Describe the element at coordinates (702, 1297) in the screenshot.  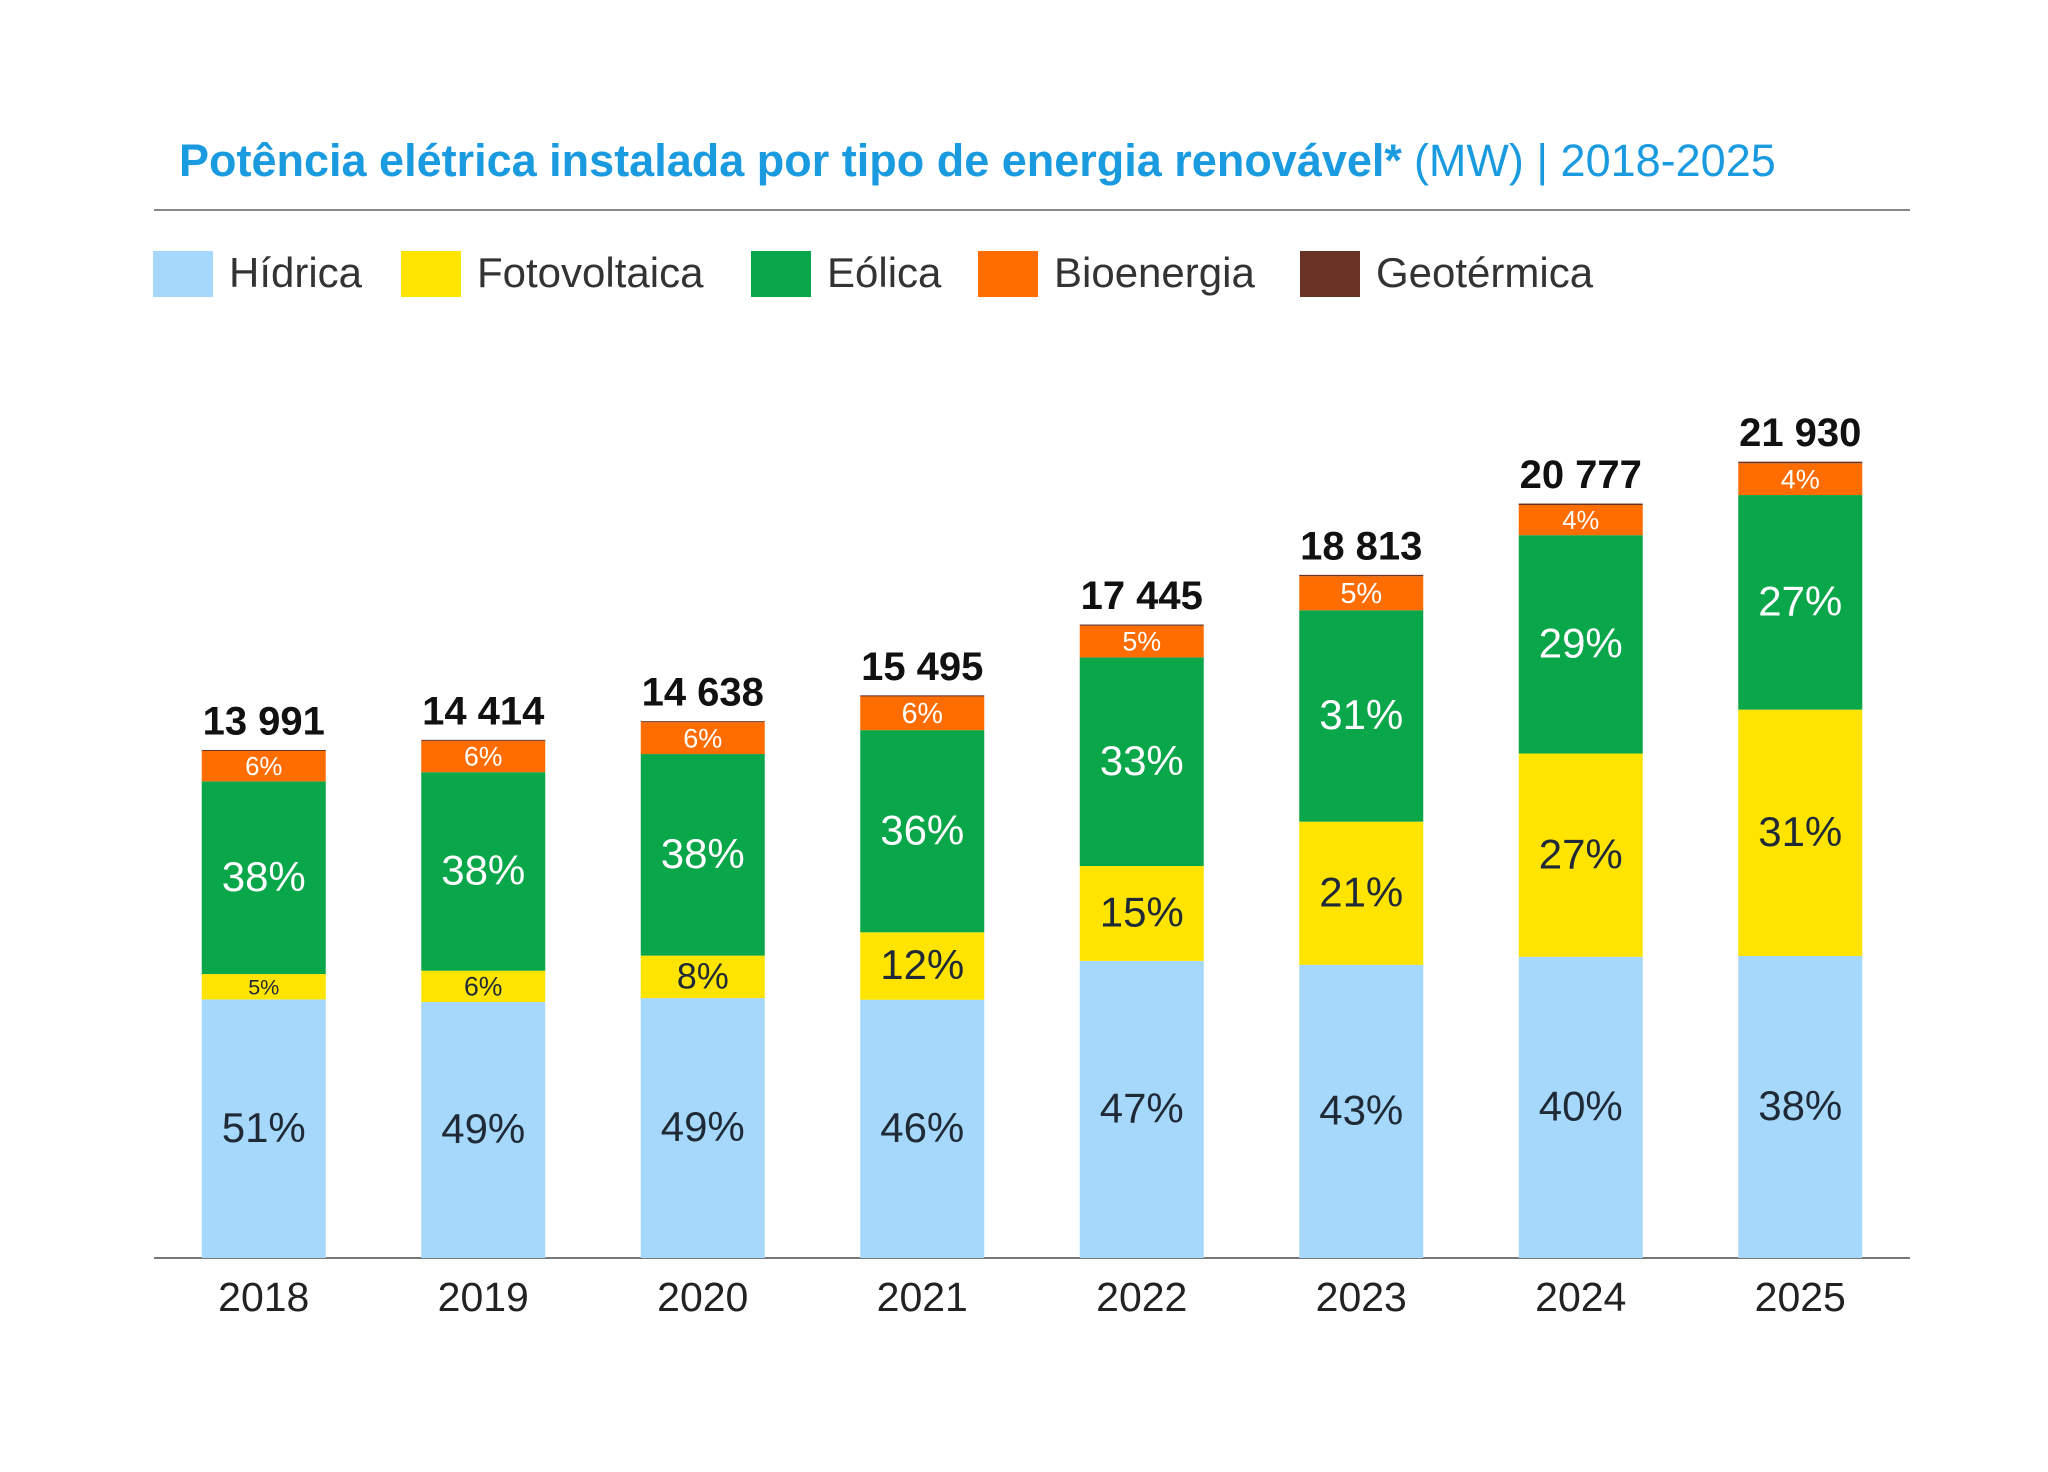
I see `x-tick-label: 2020` at that location.